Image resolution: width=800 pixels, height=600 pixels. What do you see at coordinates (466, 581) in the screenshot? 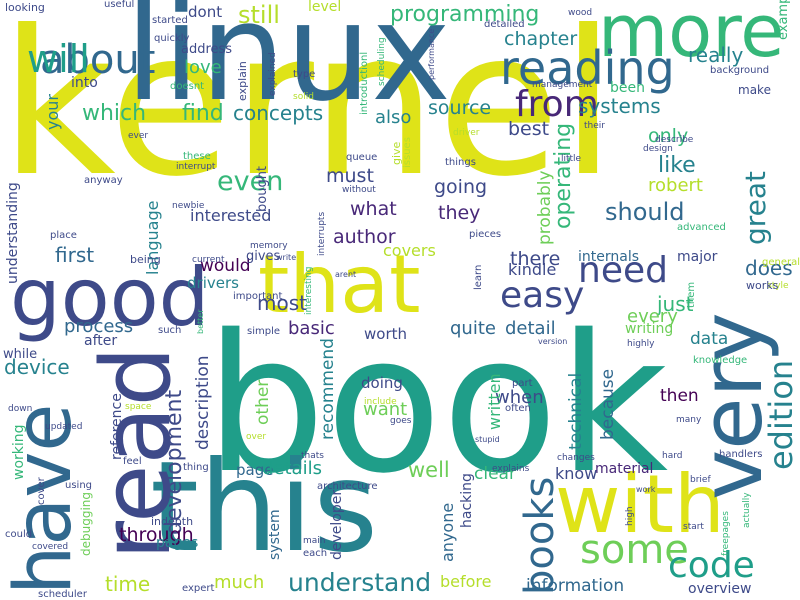
I see `cloud-word: before` at bounding box center [466, 581].